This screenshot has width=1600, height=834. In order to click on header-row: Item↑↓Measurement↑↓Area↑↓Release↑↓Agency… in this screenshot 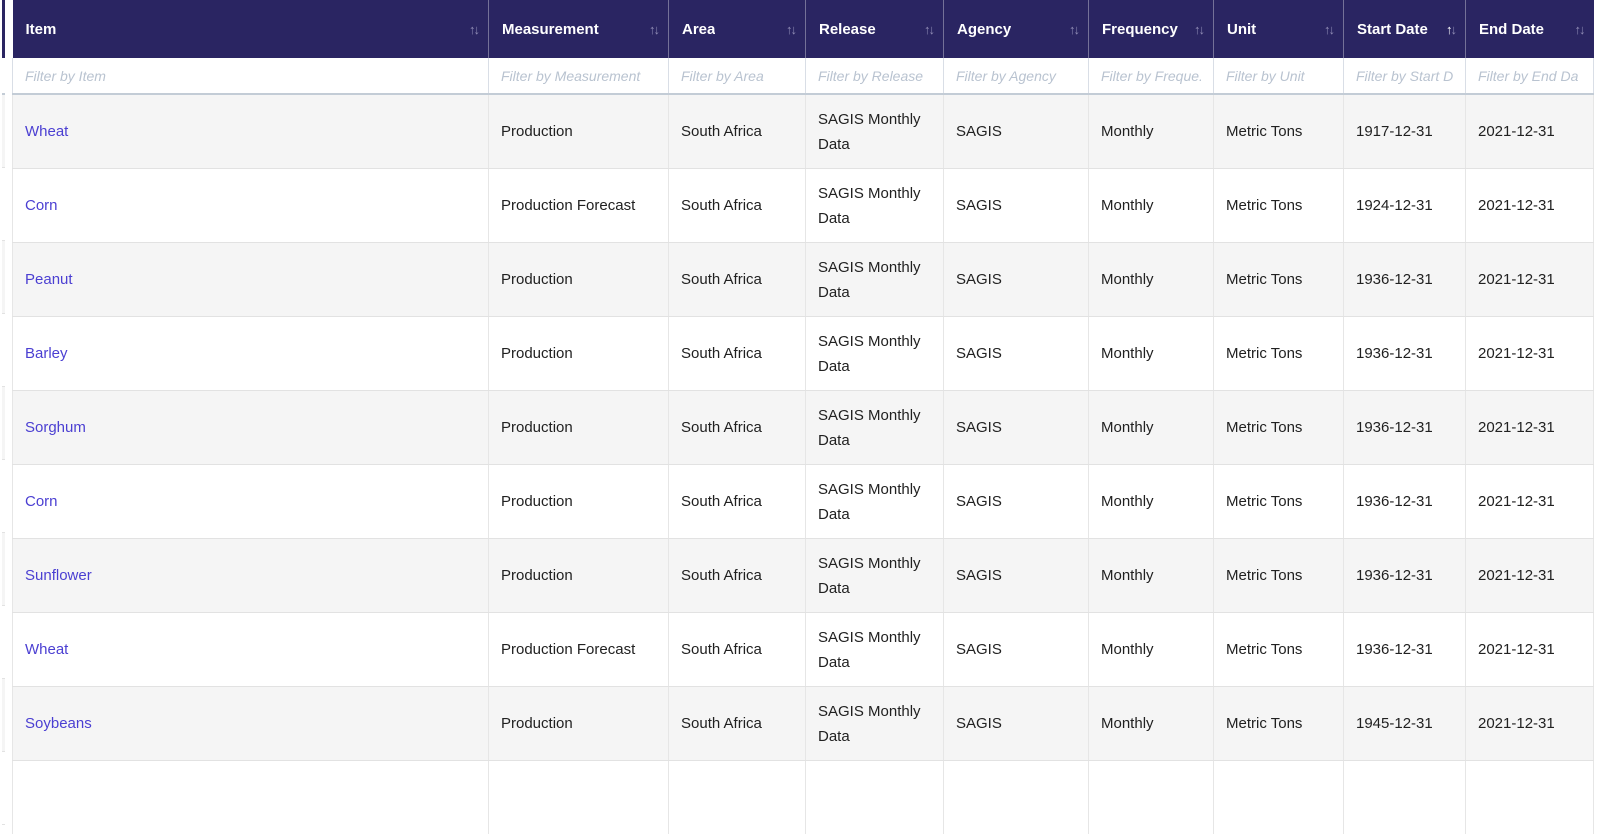, I will do `click(803, 29)`.